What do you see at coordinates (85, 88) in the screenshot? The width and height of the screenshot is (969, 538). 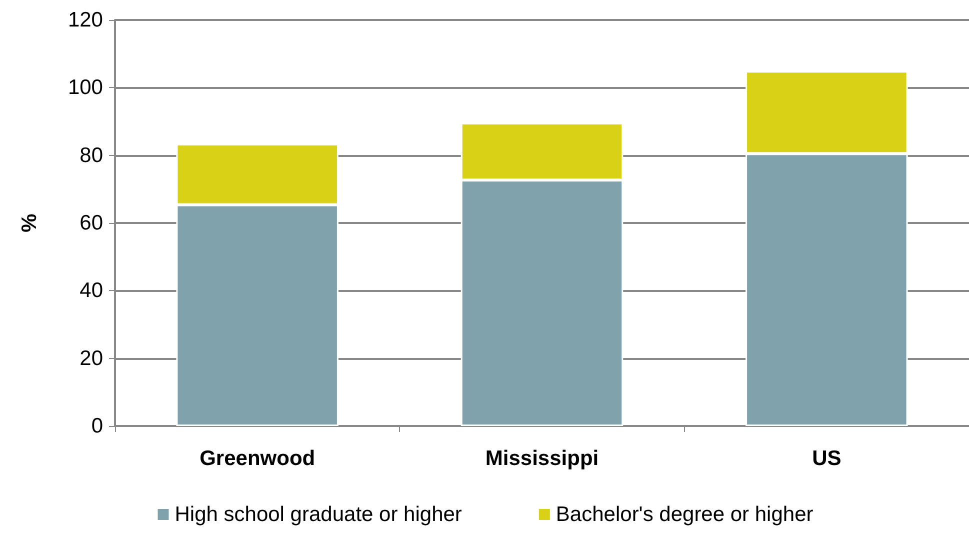 I see `y-tick-label: 100` at bounding box center [85, 88].